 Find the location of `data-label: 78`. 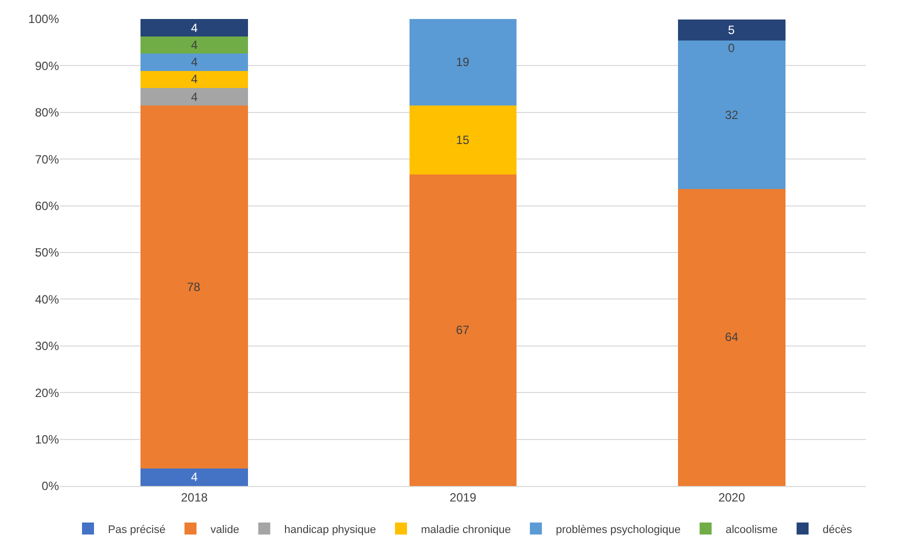

data-label: 78 is located at coordinates (194, 287).